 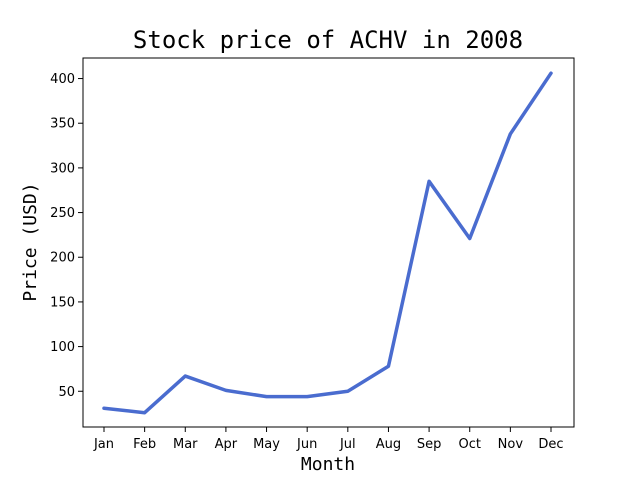 I want to click on x-tick-label: Jul, so click(x=347, y=444).